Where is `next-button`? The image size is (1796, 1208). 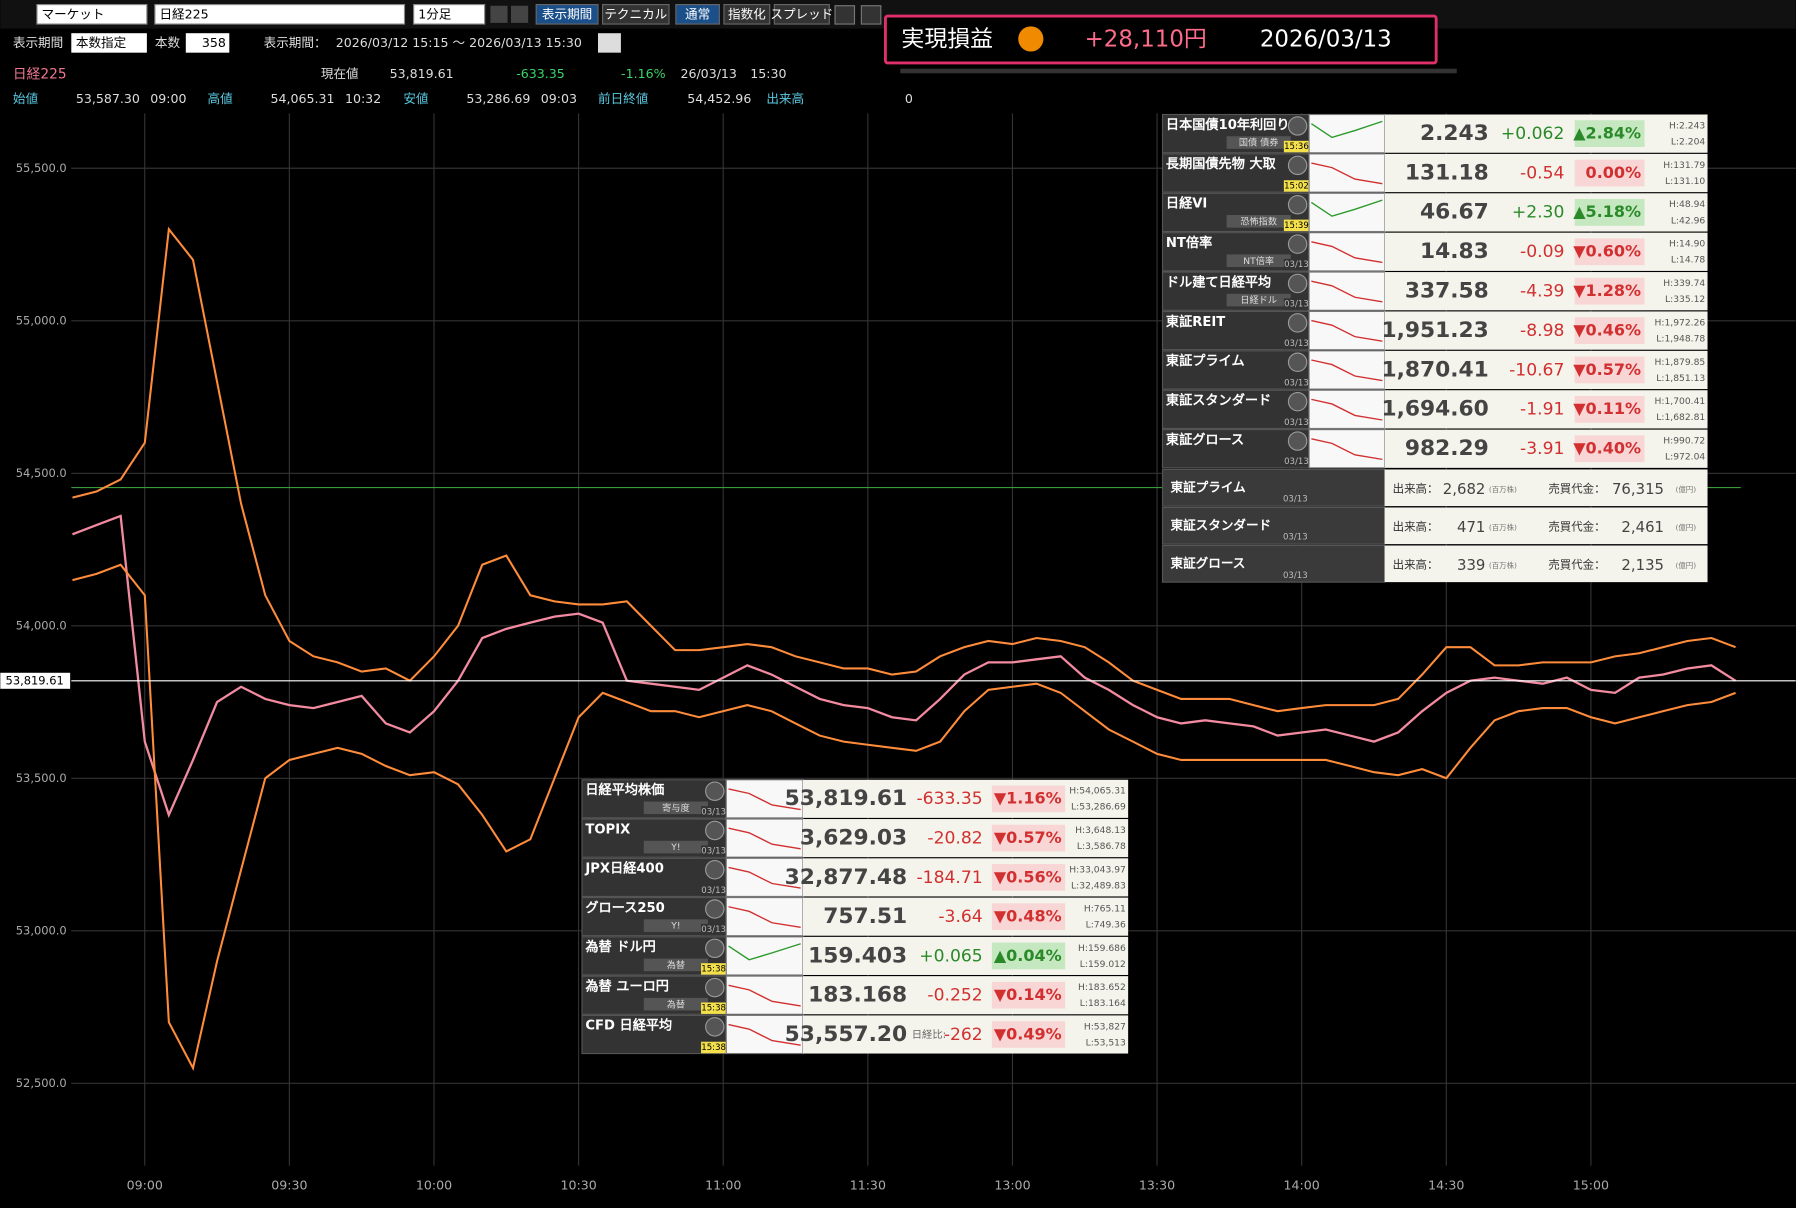
next-button is located at coordinates (519, 14).